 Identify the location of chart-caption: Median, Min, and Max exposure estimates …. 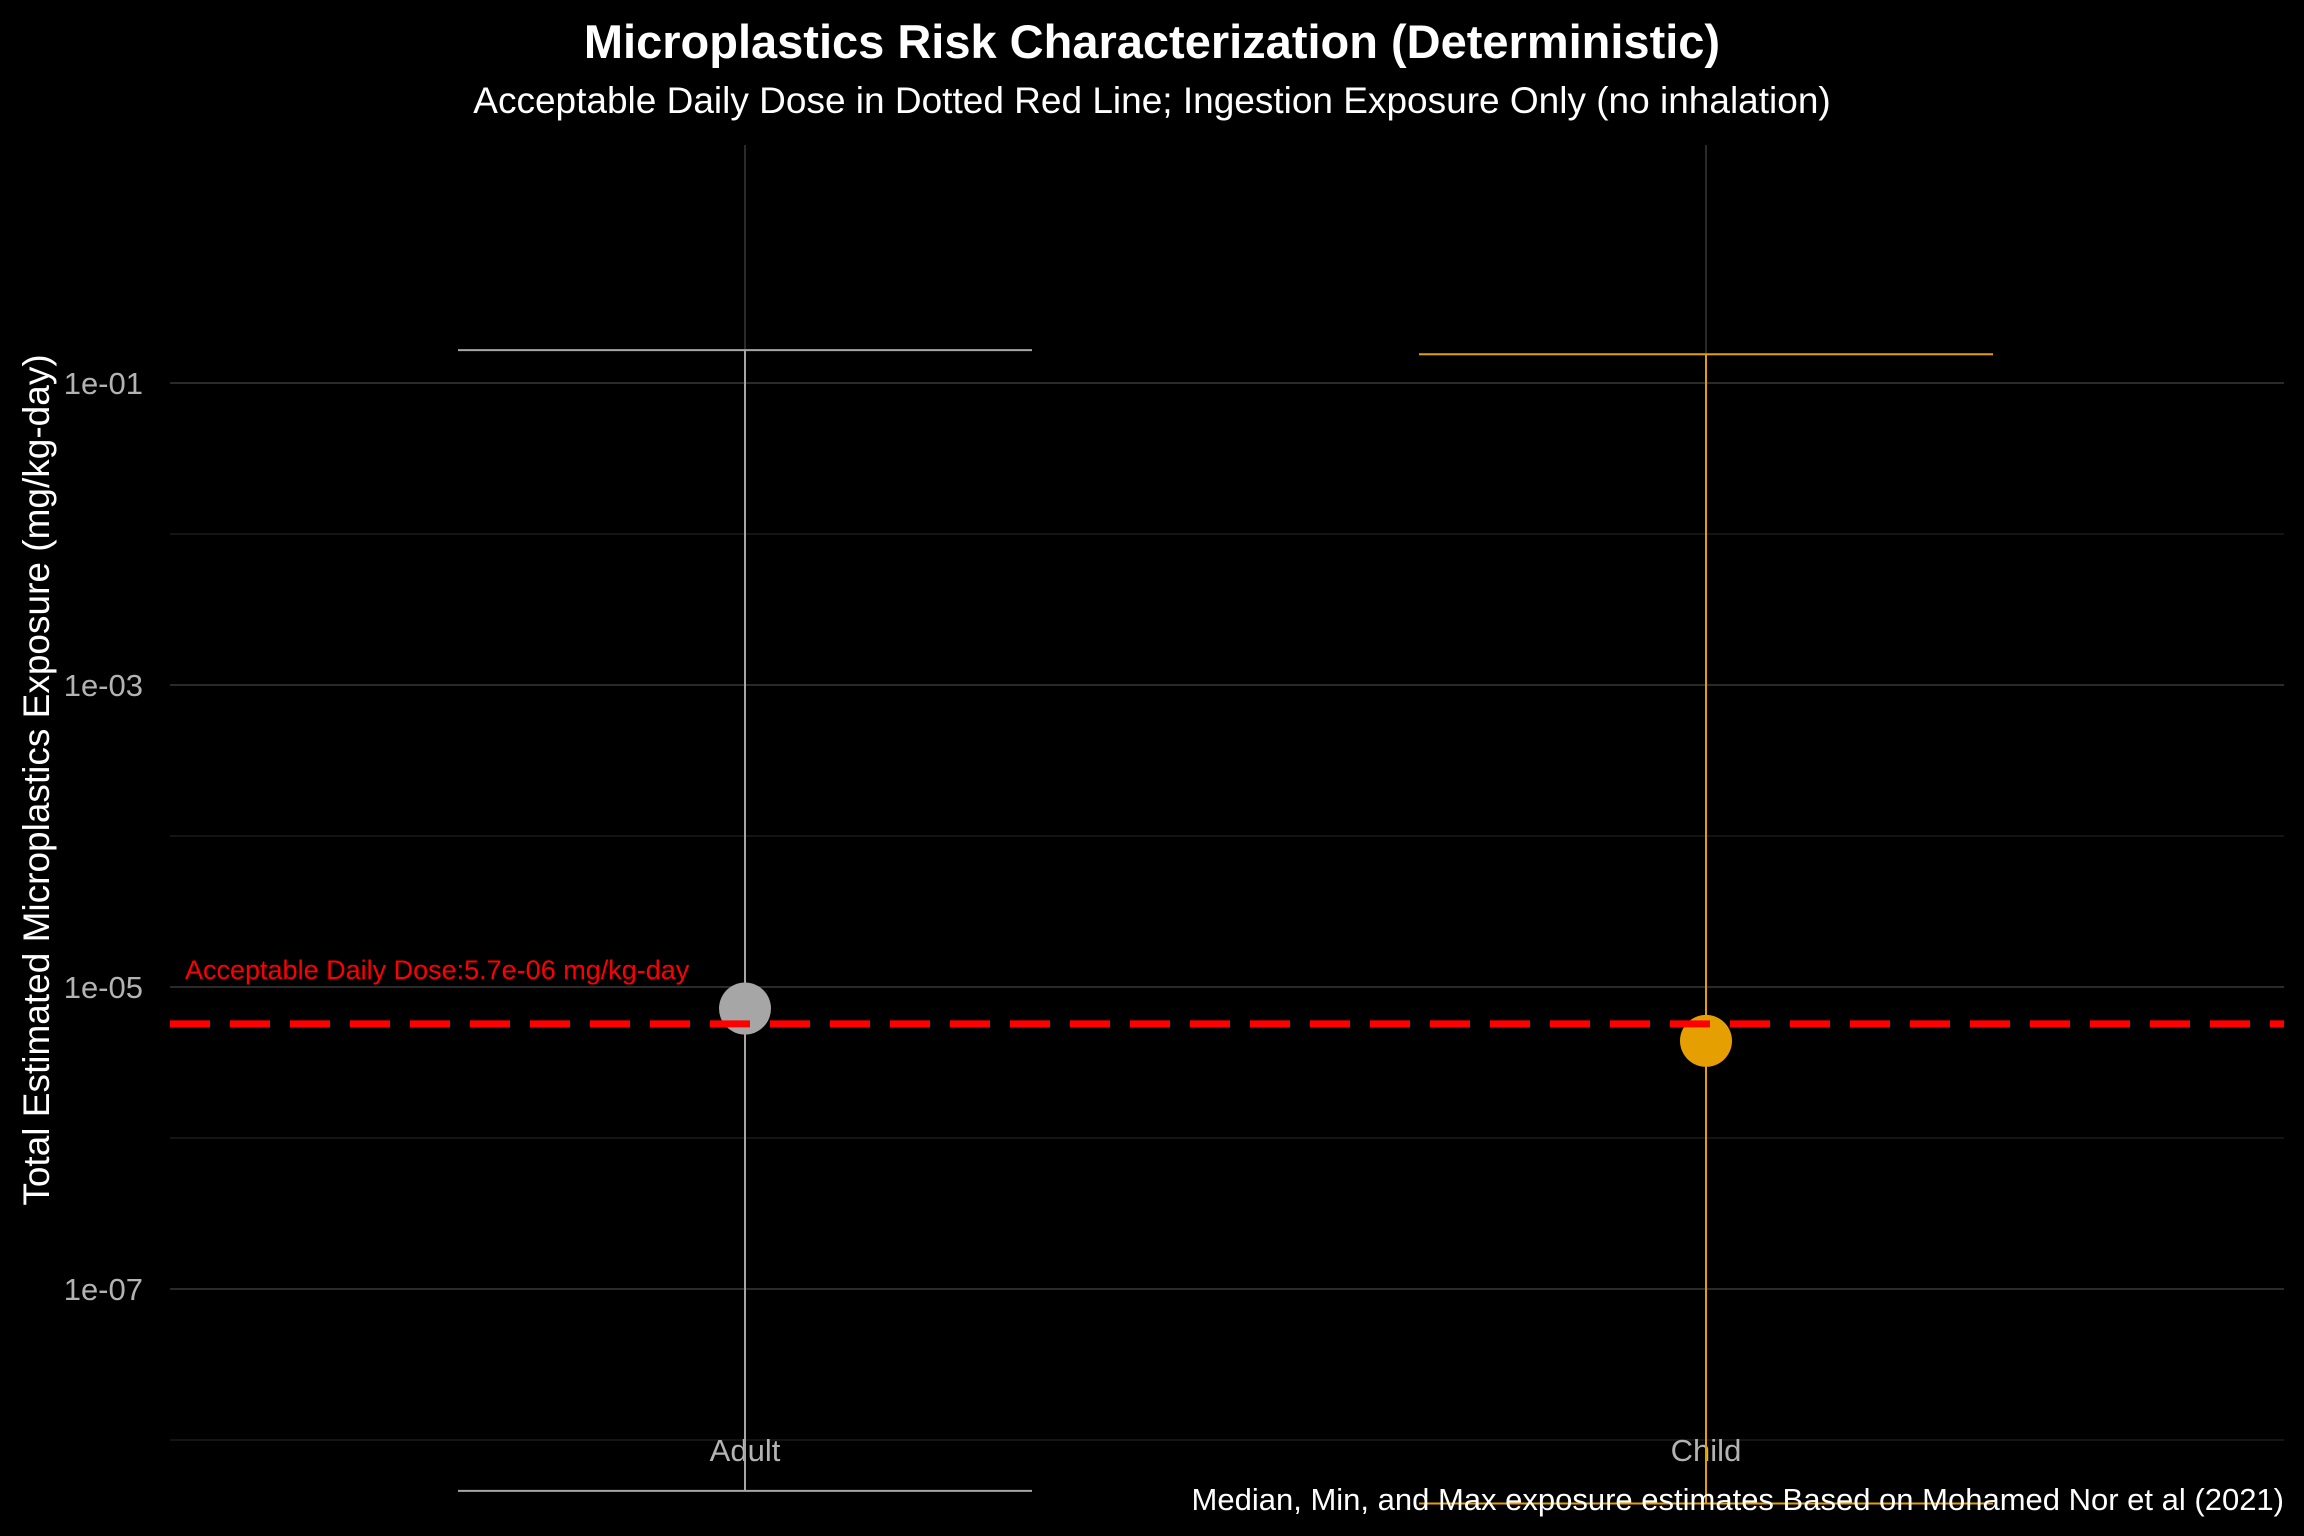
(1737, 1499).